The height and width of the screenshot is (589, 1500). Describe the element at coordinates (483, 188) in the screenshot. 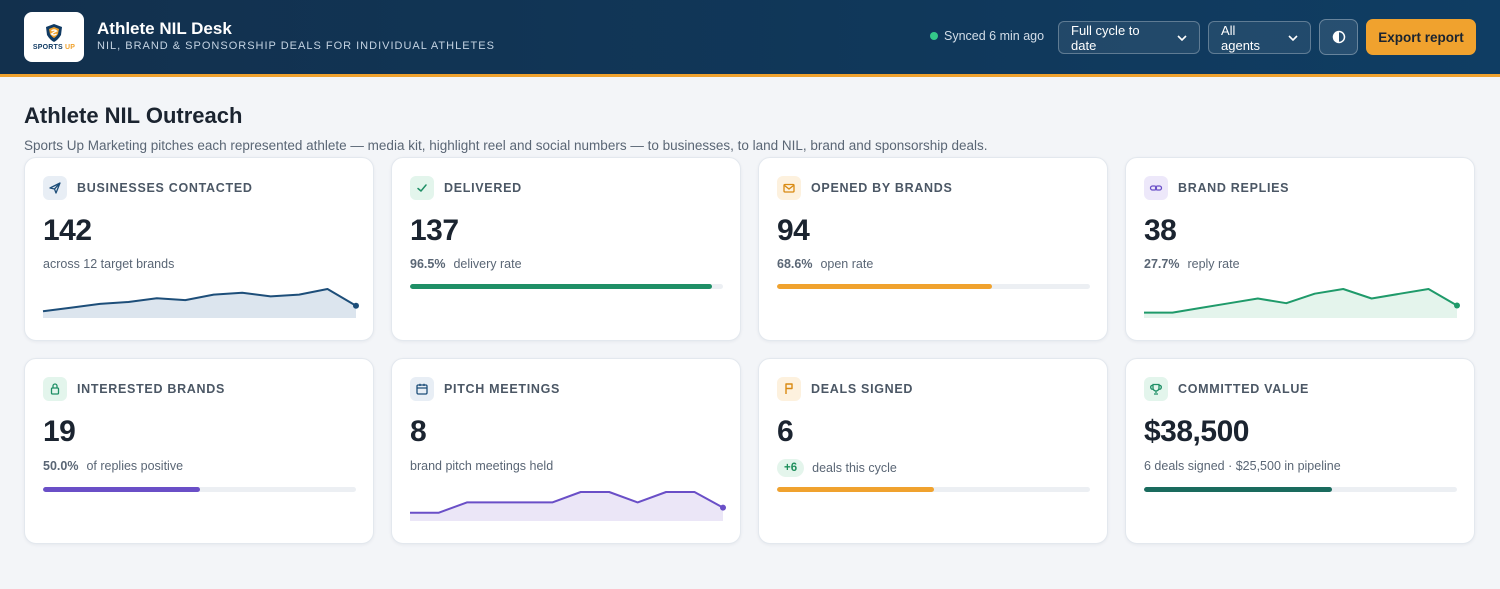

I see `card-label: Delivered` at that location.